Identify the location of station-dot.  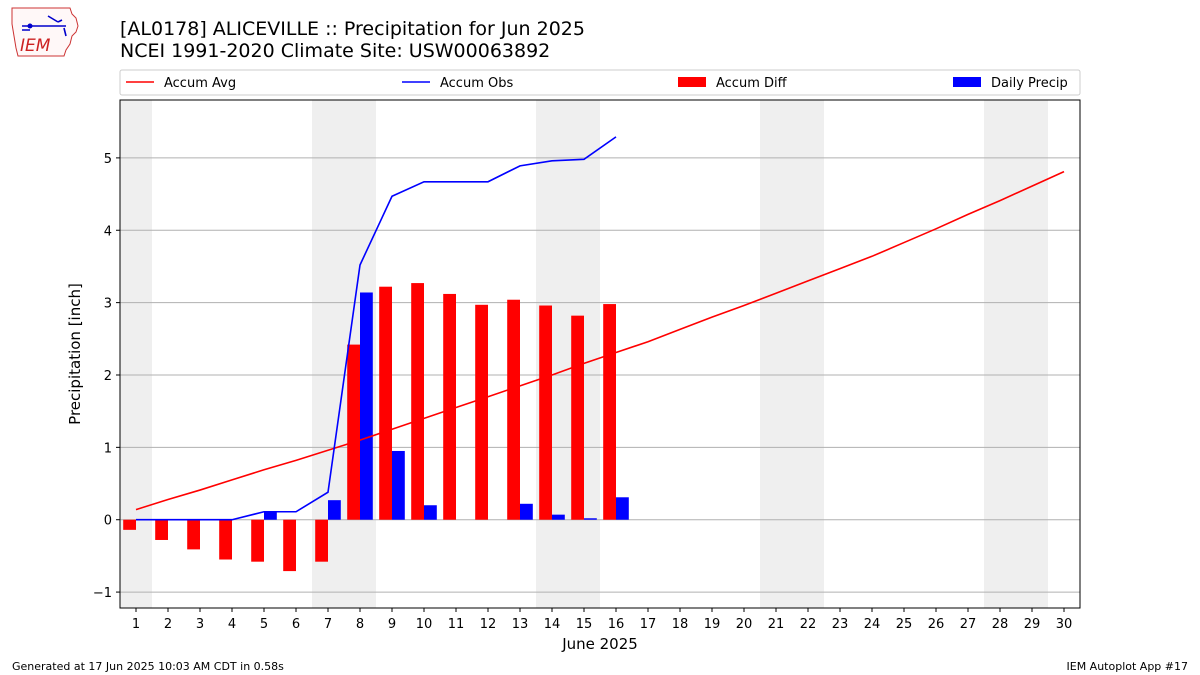
(30, 26).